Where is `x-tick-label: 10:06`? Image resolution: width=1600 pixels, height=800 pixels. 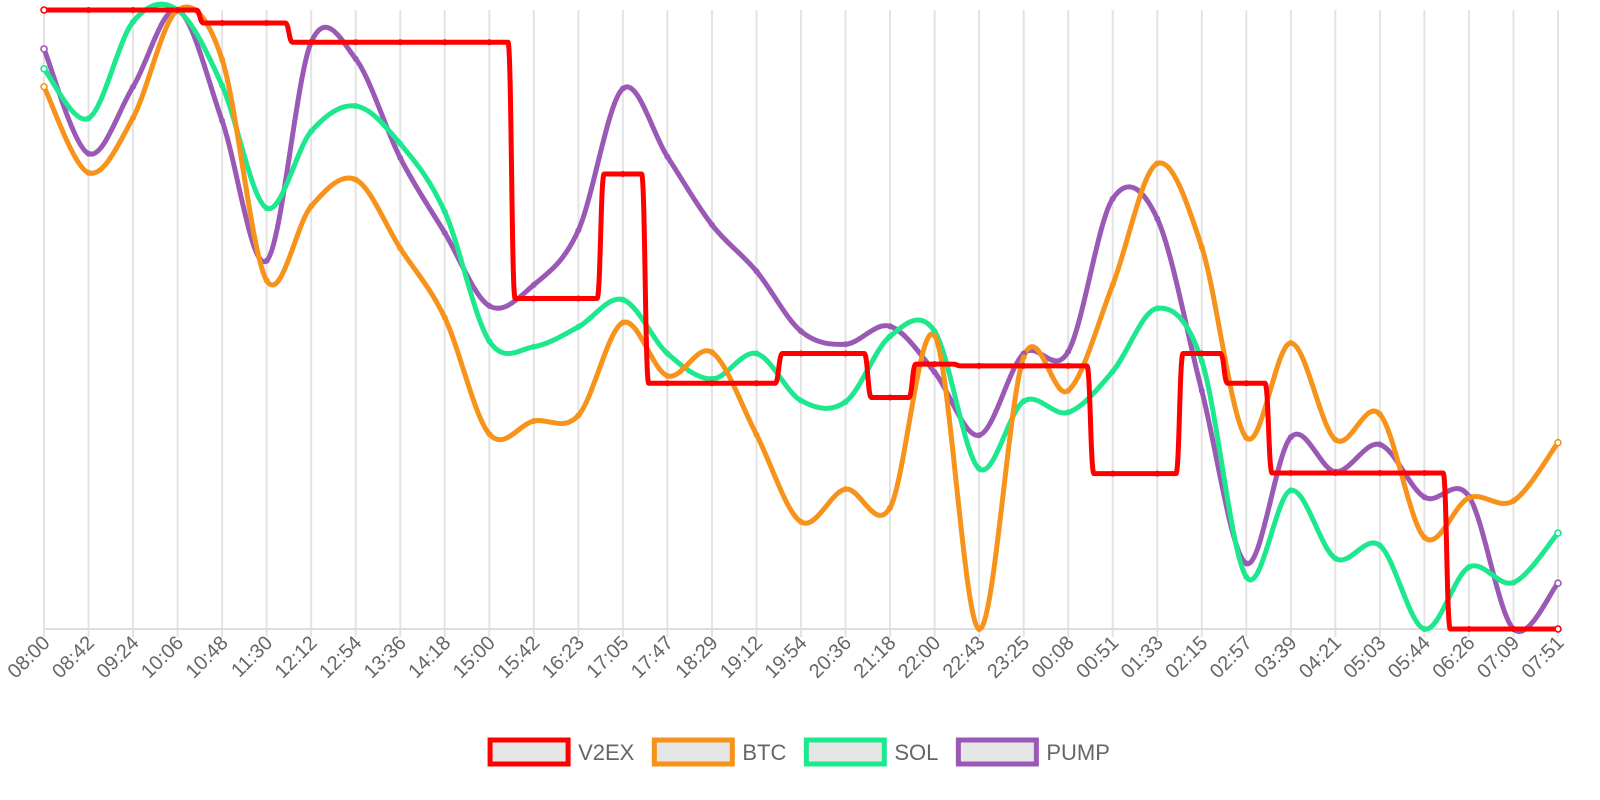
x-tick-label: 10:06 is located at coordinates (162, 657).